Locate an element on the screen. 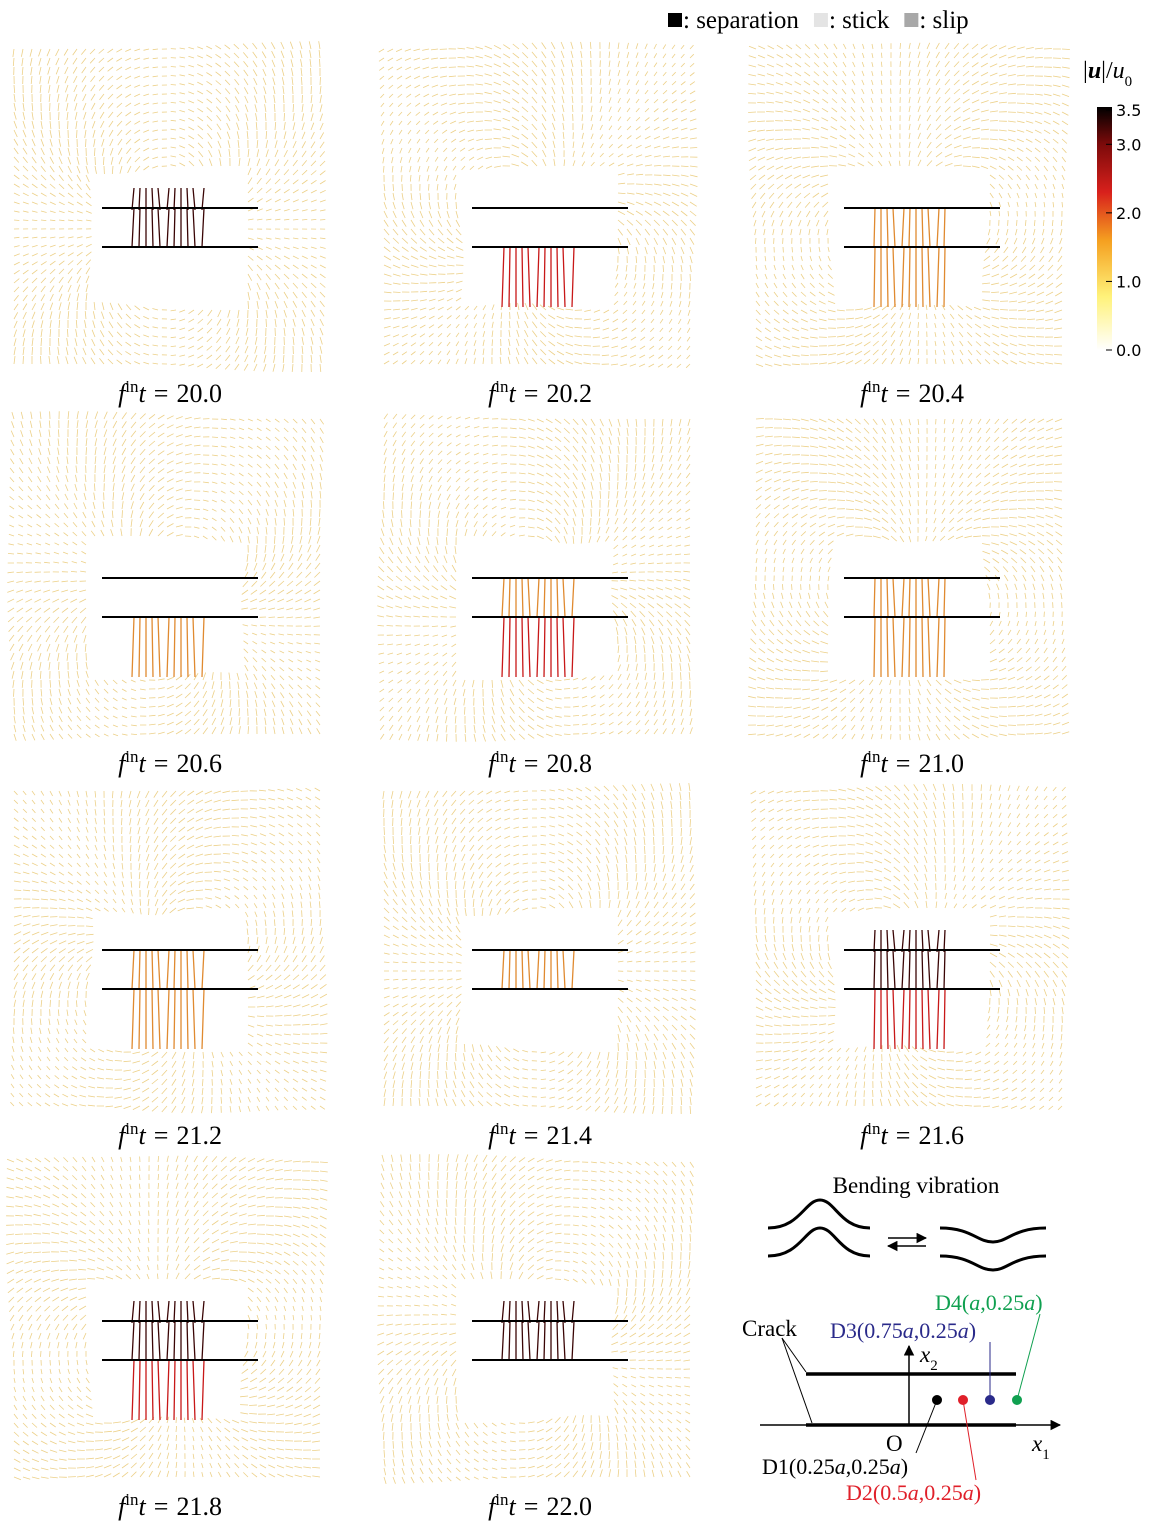 This screenshot has height=1521, width=1165. panel-caption: fint = 21.6 is located at coordinates (912, 1134).